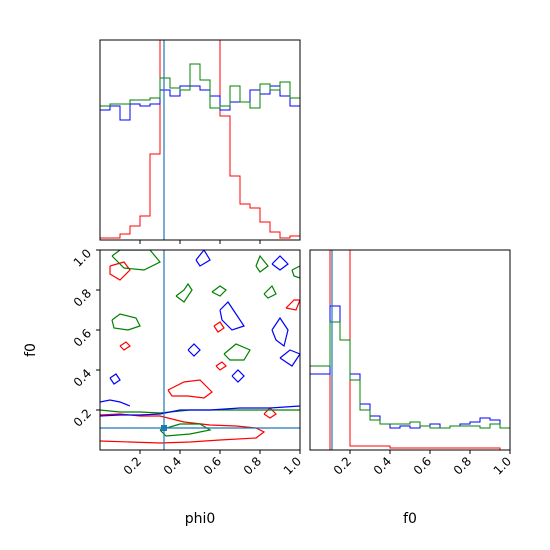  Describe the element at coordinates (82, 337) in the screenshot. I see `joint-ytick-label-2: 0.6` at that location.